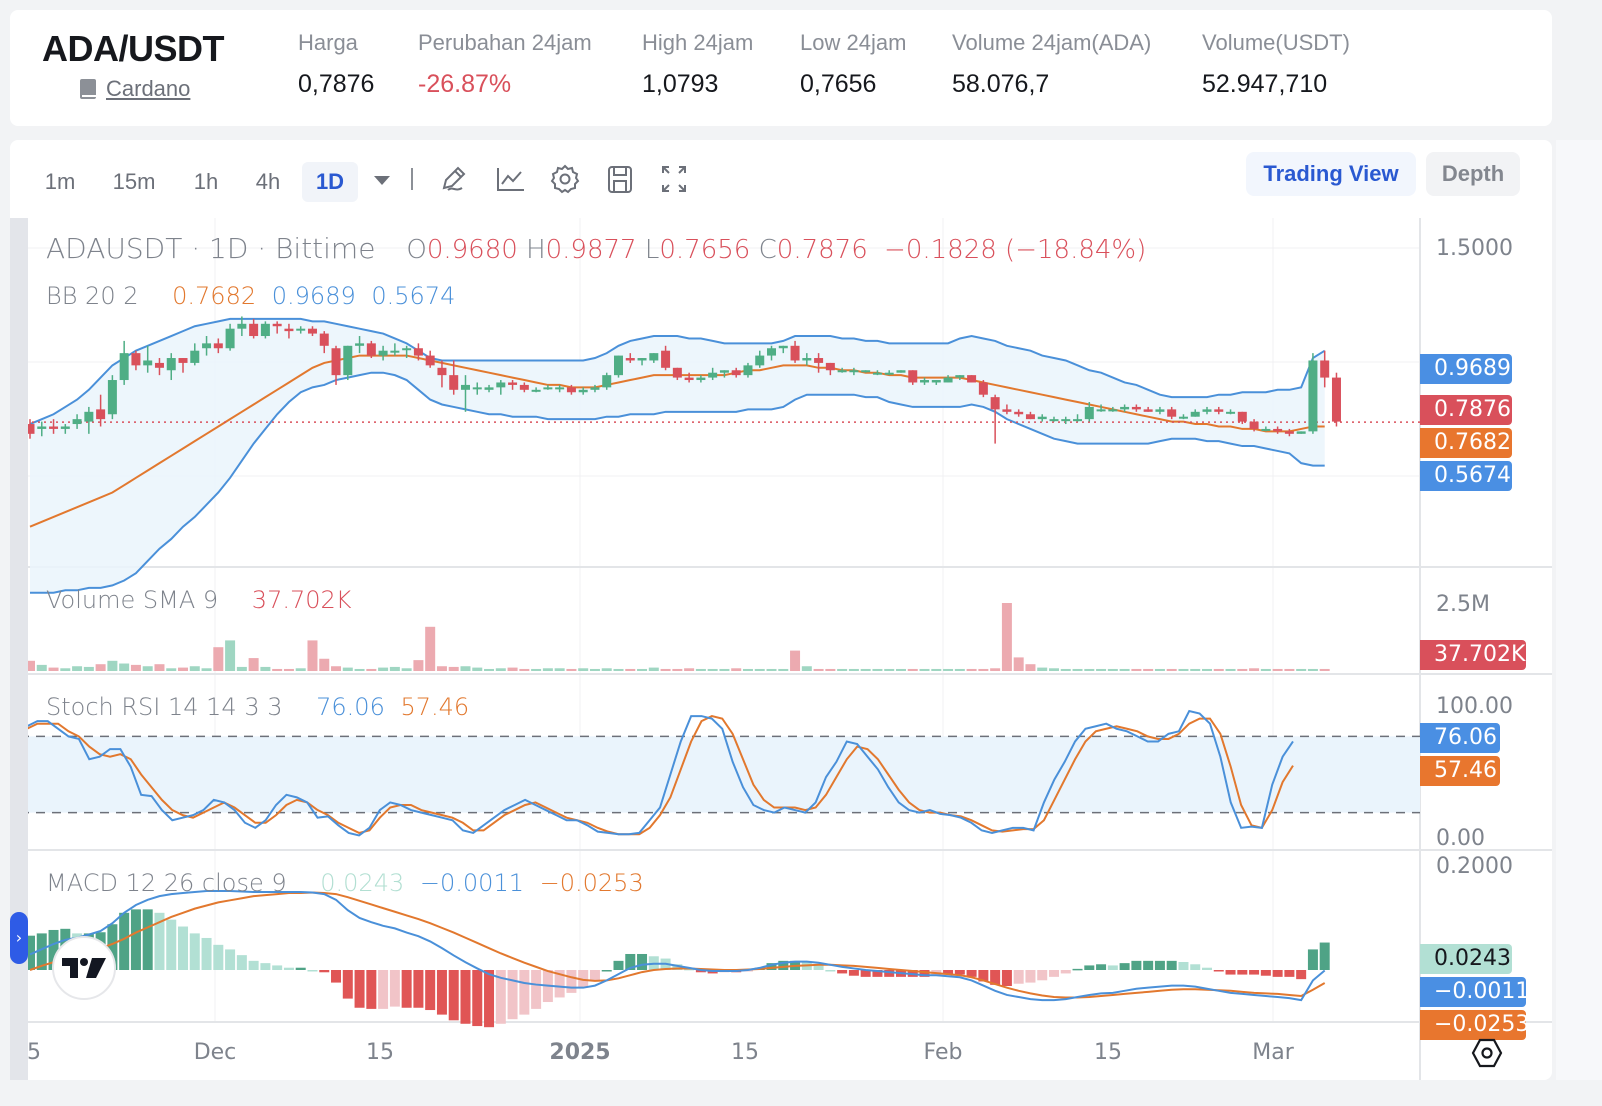 This screenshot has width=1602, height=1106. I want to click on change-value: −0.1828 (−18.84%), so click(1015, 250).